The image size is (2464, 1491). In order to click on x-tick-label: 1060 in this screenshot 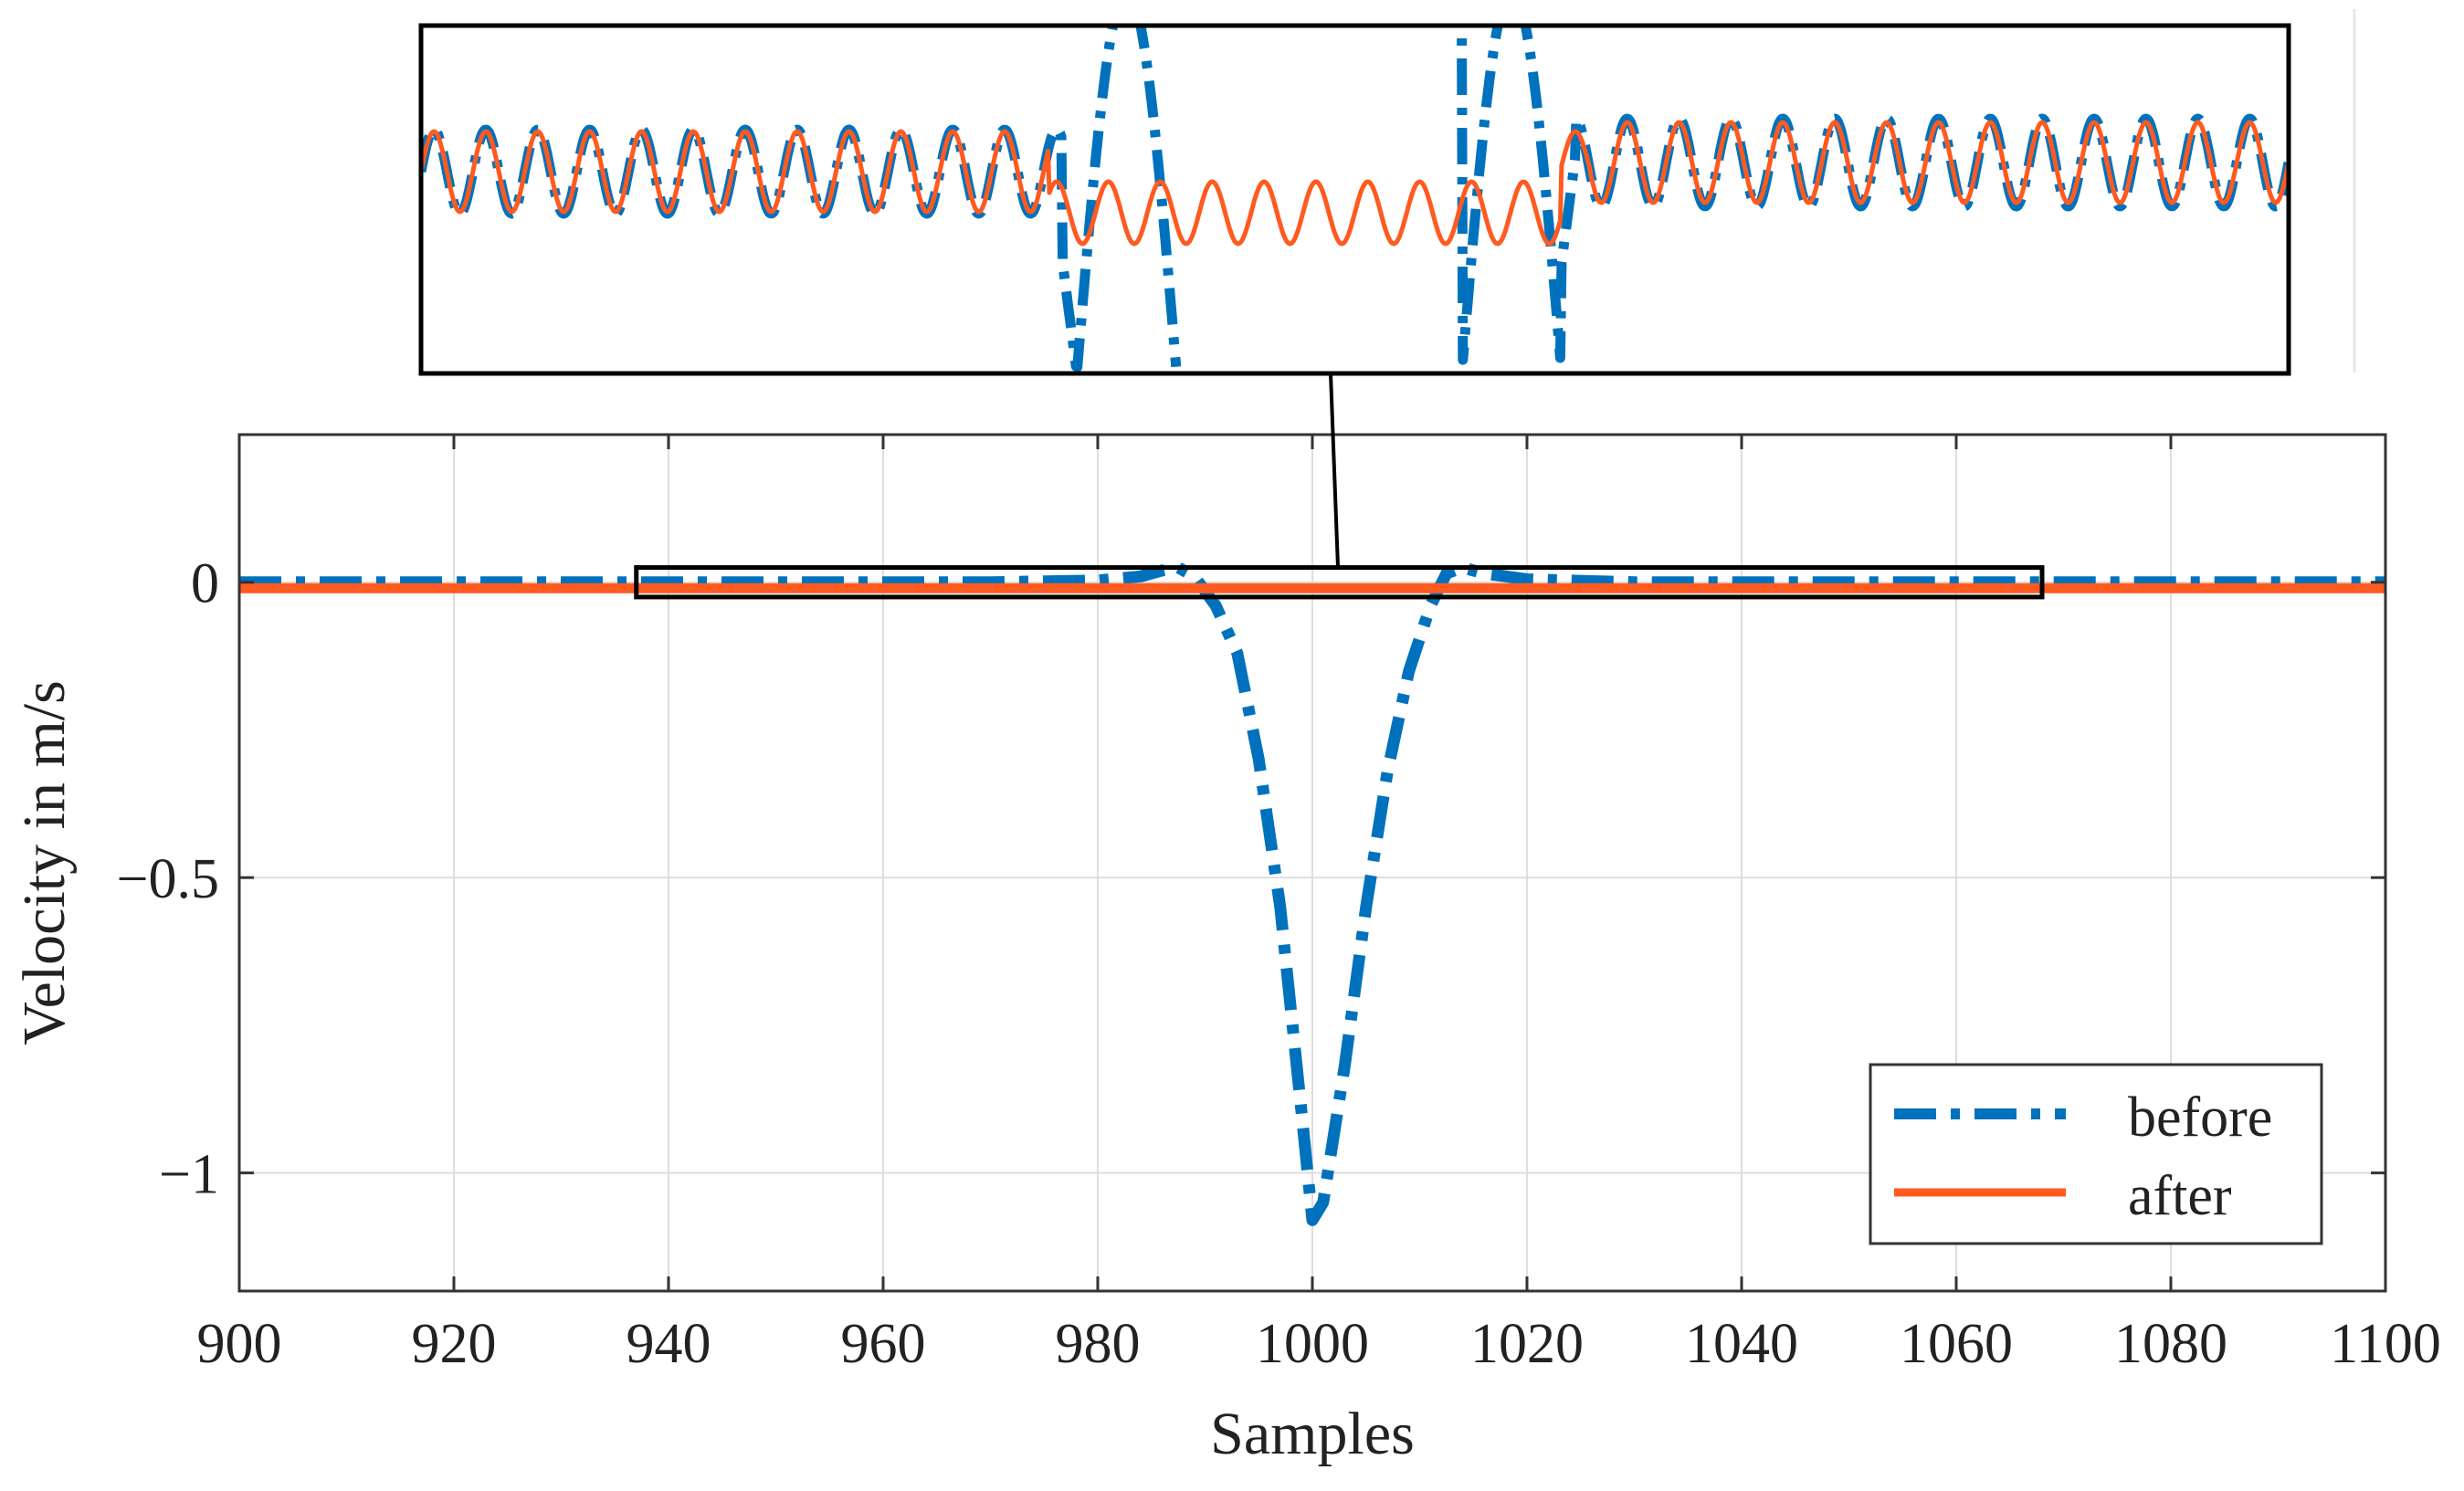, I will do `click(1957, 1344)`.